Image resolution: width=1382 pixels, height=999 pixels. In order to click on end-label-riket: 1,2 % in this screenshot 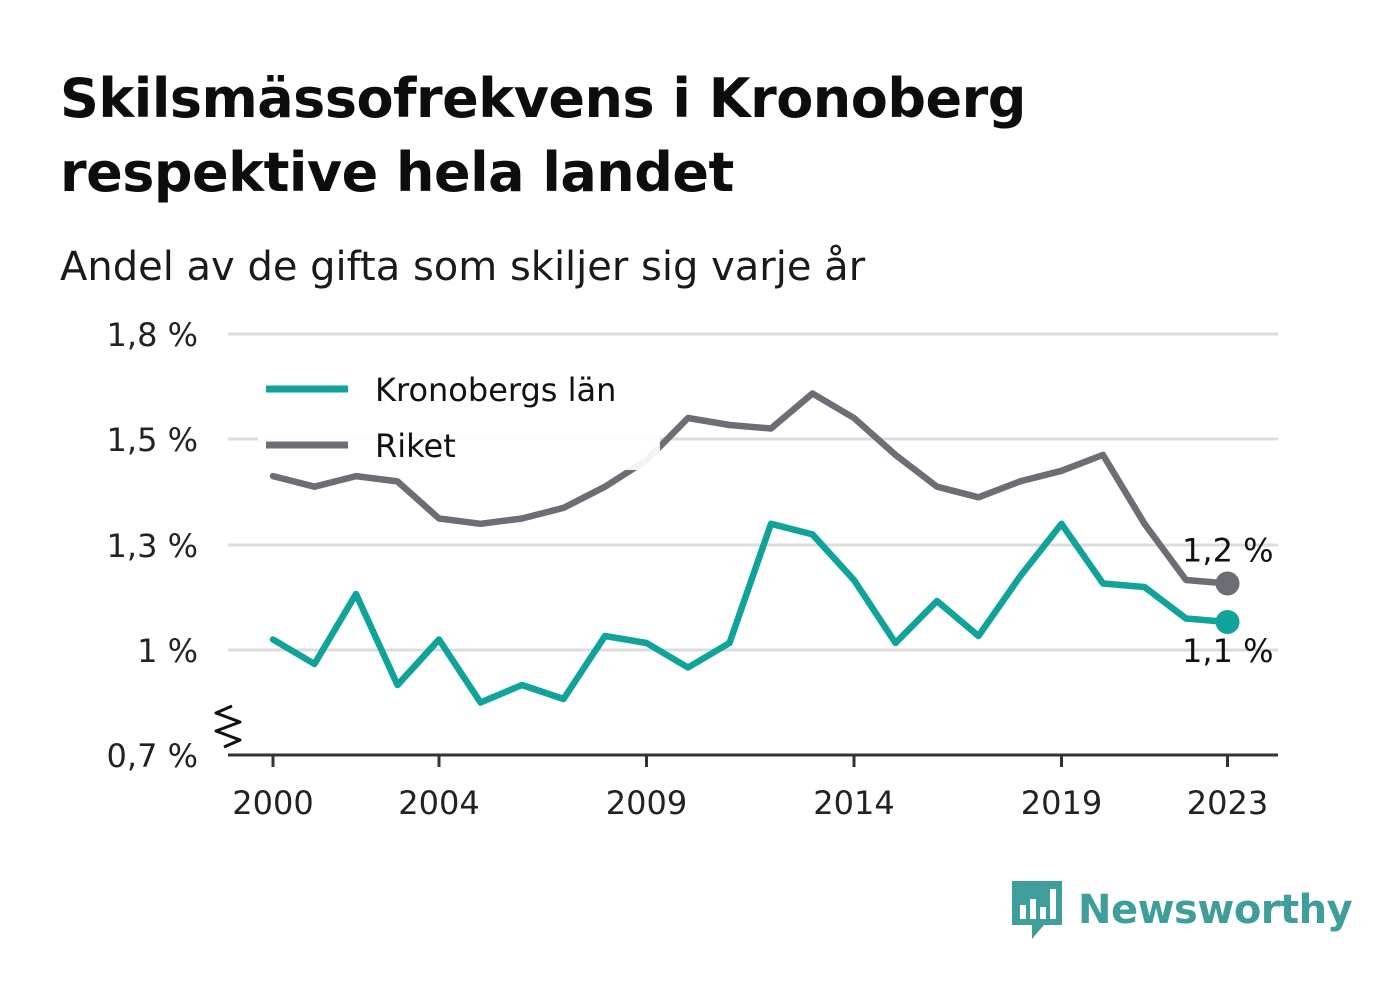, I will do `click(1227, 551)`.